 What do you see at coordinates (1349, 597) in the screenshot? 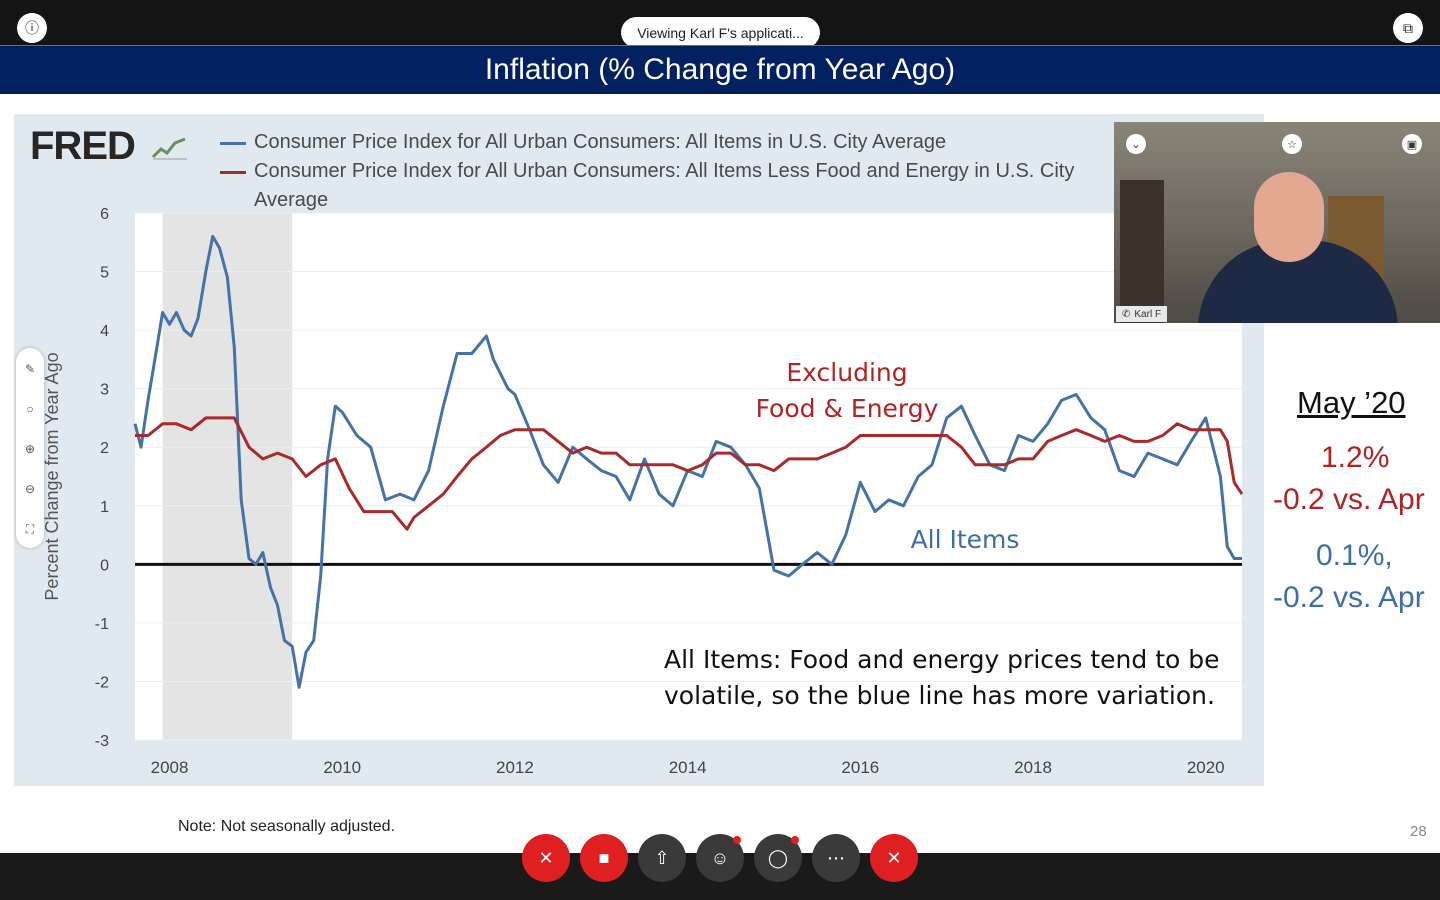
I see `all-items-change: -0.2 vs. Apr` at bounding box center [1349, 597].